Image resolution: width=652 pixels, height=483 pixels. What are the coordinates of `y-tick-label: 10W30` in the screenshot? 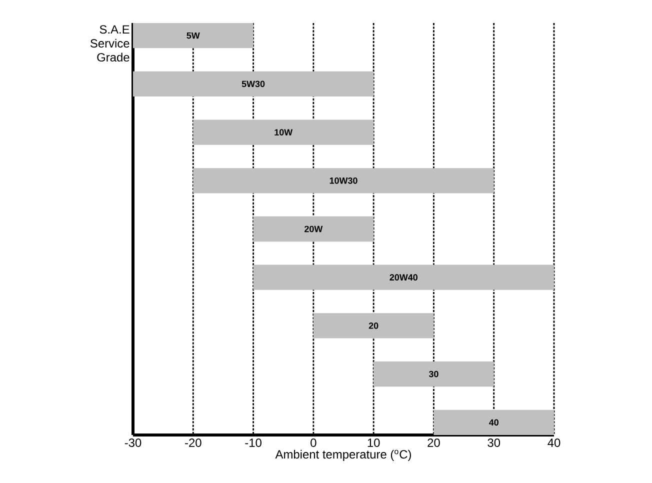 It's located at (344, 180).